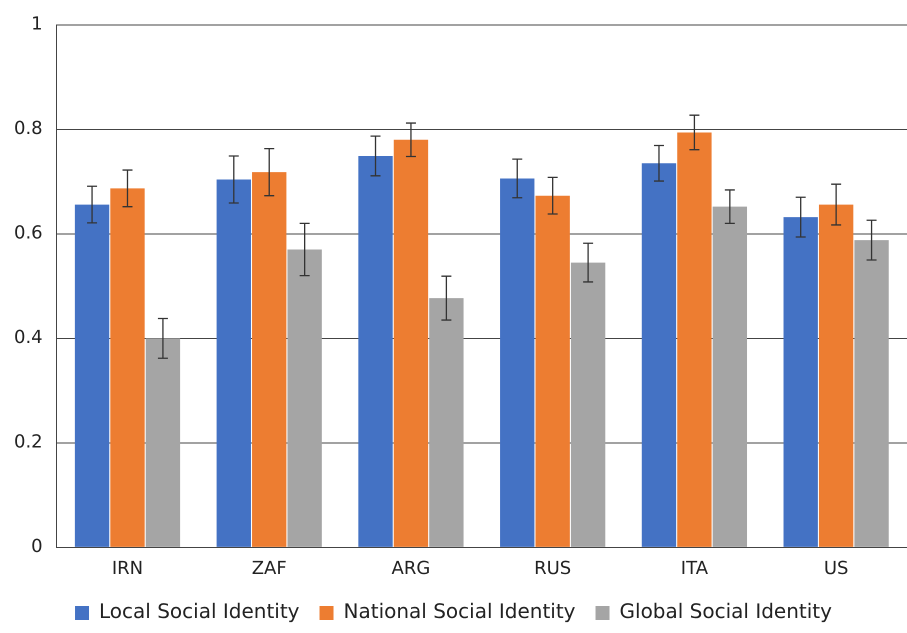 The width and height of the screenshot is (907, 633). Describe the element at coordinates (269, 568) in the screenshot. I see `x-tick-label: ZAF` at that location.